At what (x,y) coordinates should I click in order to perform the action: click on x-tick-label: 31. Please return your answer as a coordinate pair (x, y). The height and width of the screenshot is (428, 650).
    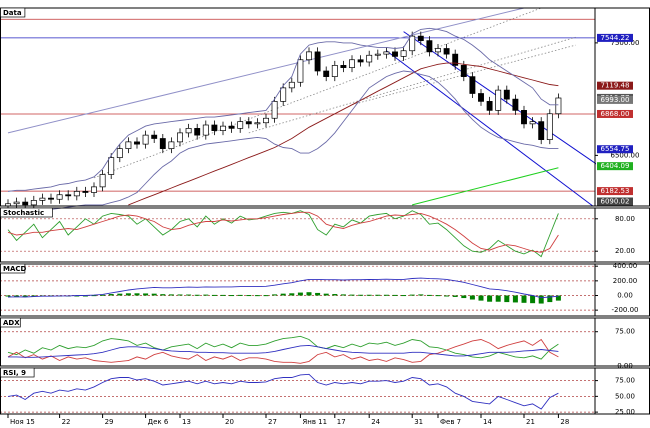
    Looking at the image, I should click on (418, 422).